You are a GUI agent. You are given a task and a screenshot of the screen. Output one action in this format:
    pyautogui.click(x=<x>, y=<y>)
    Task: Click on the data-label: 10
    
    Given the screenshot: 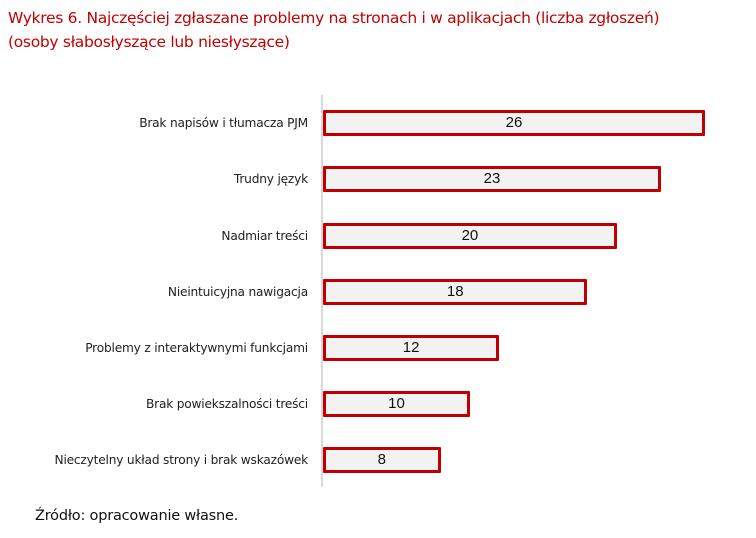 What is the action you would take?
    pyautogui.click(x=396, y=403)
    